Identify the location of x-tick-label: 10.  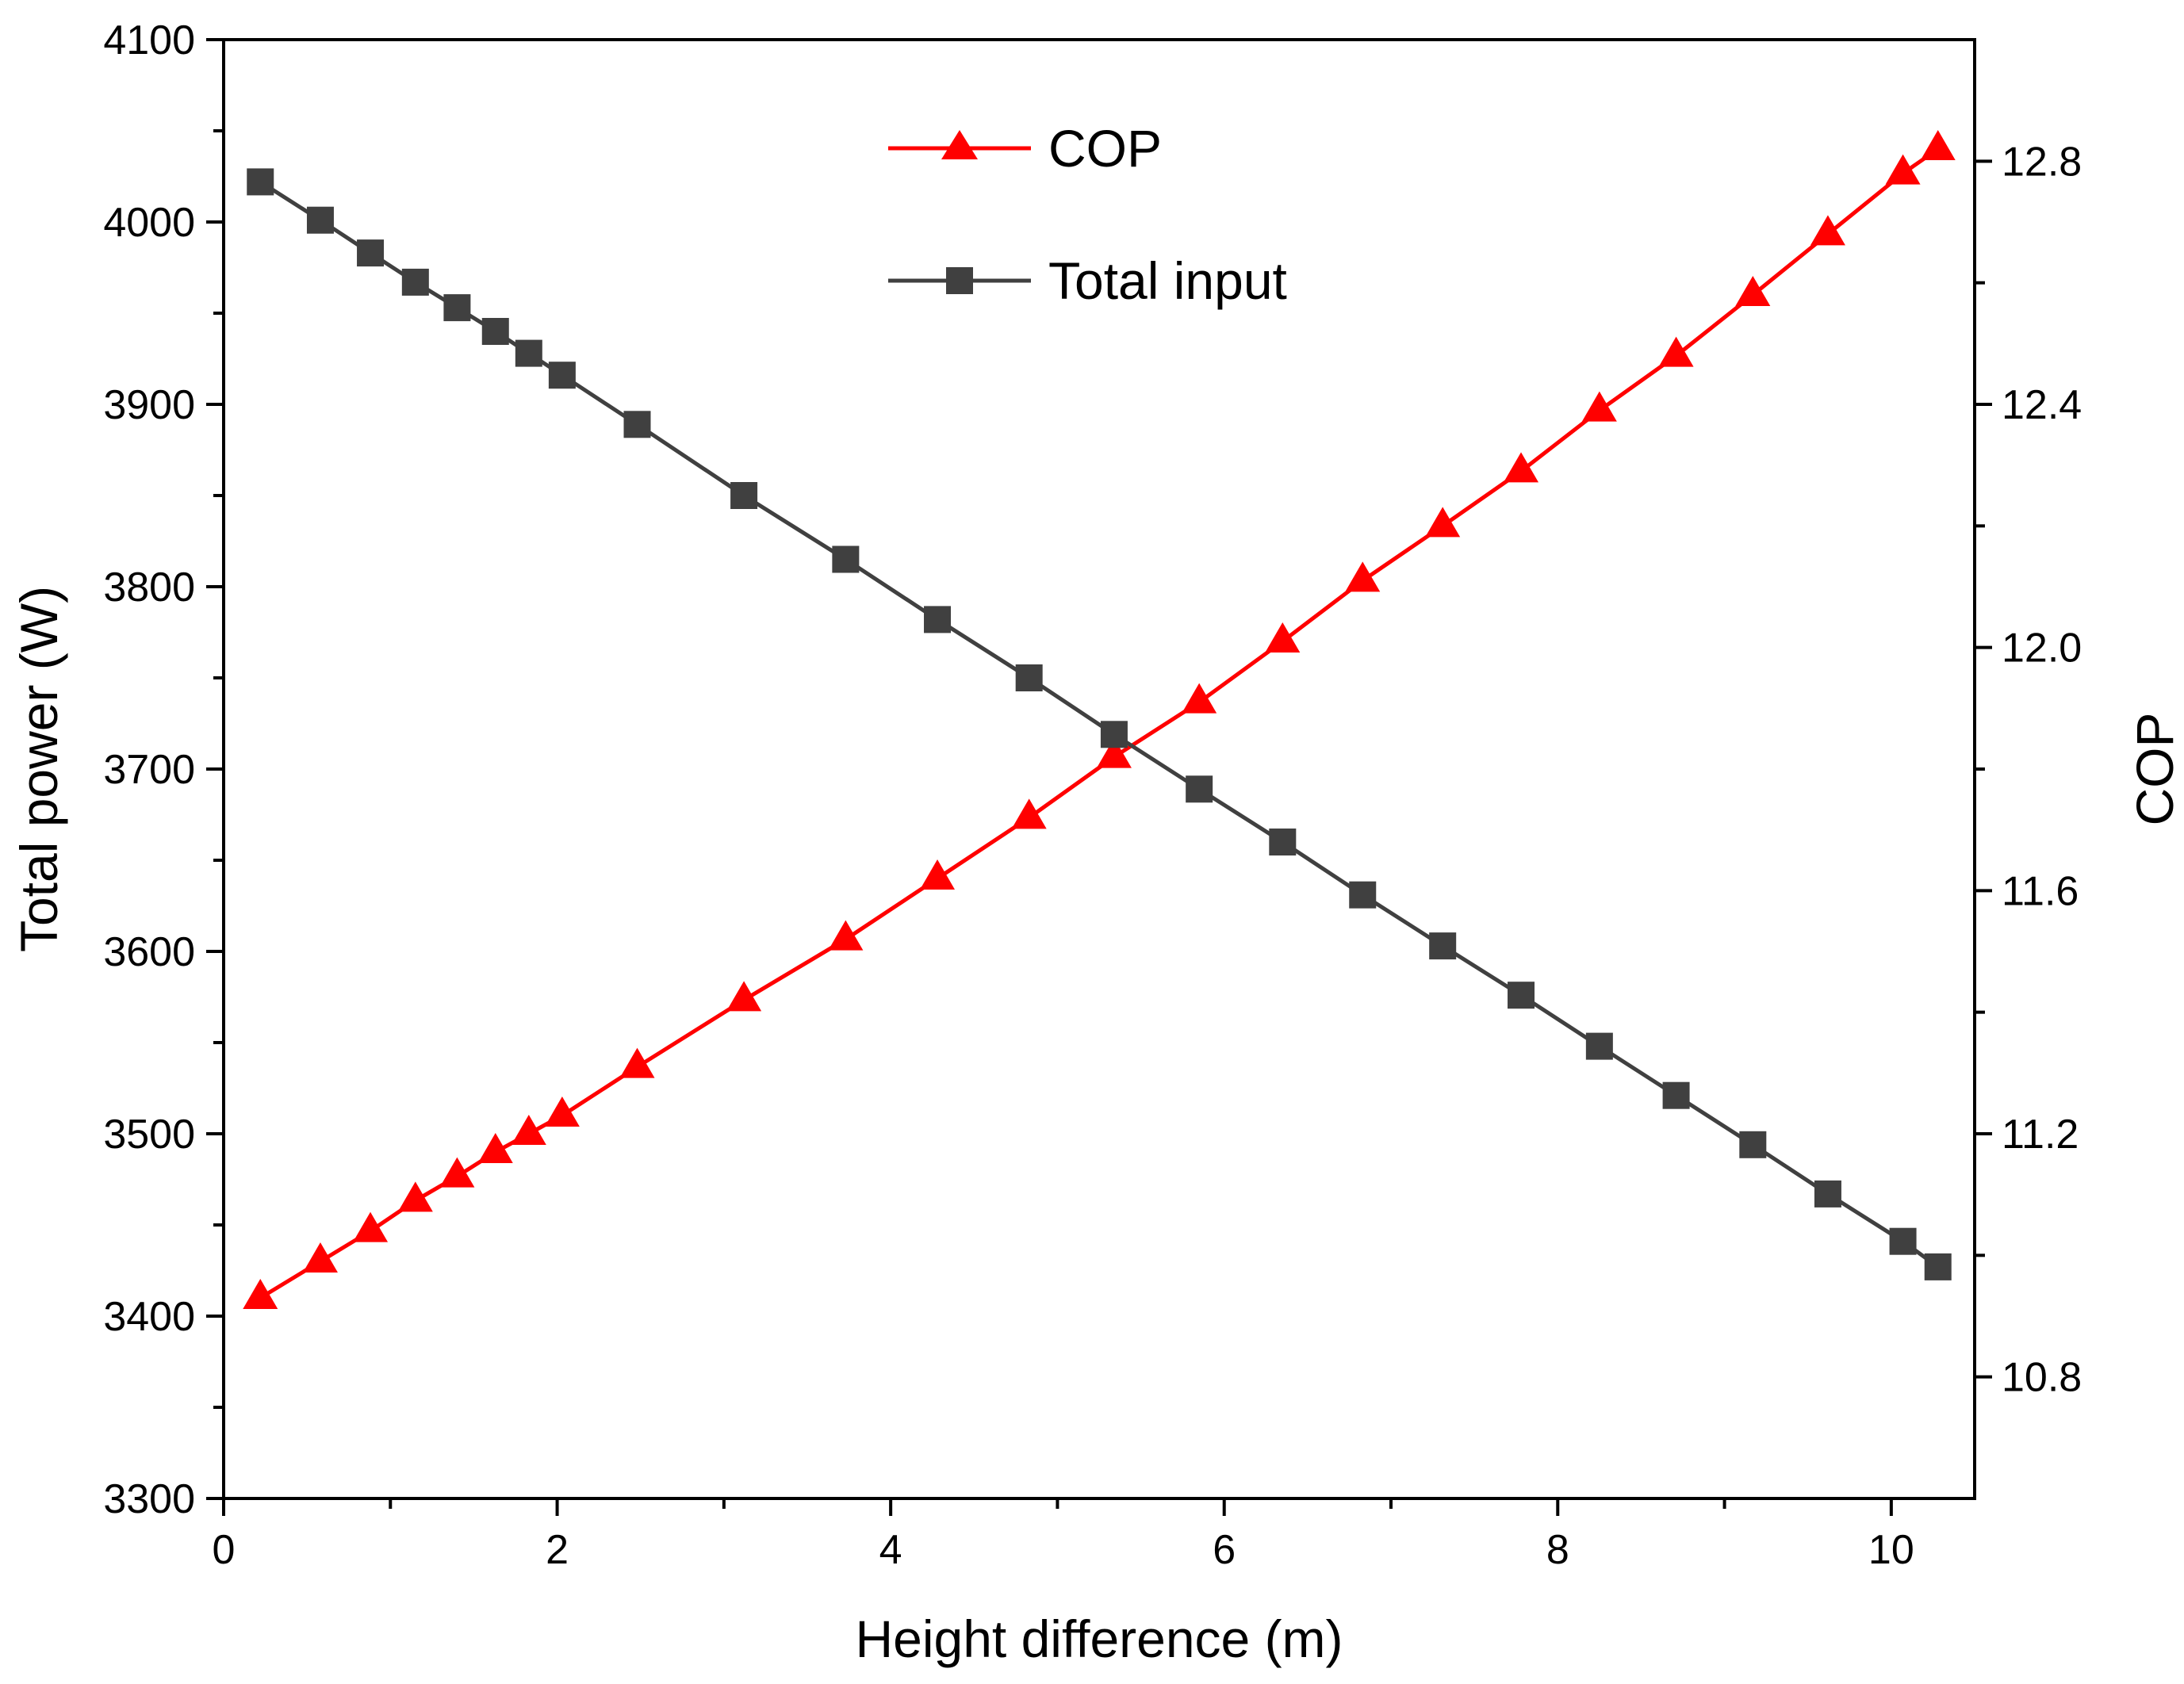
(1891, 1550).